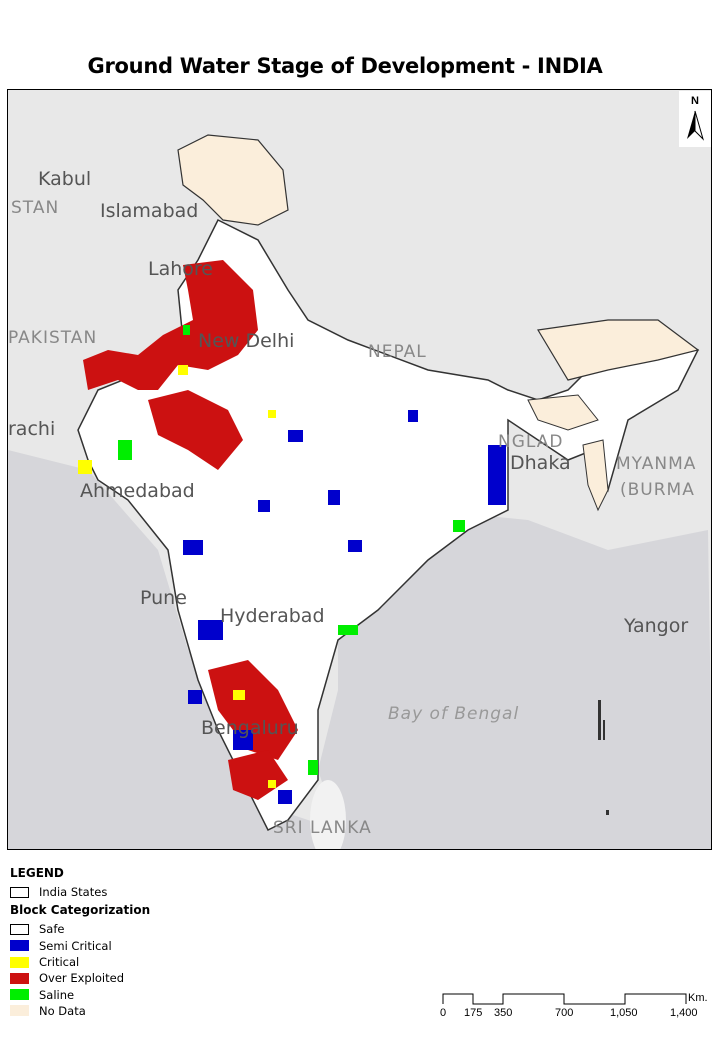 The height and width of the screenshot is (1040, 720). What do you see at coordinates (564, 1013) in the screenshot?
I see `scale-tick-700: 700` at bounding box center [564, 1013].